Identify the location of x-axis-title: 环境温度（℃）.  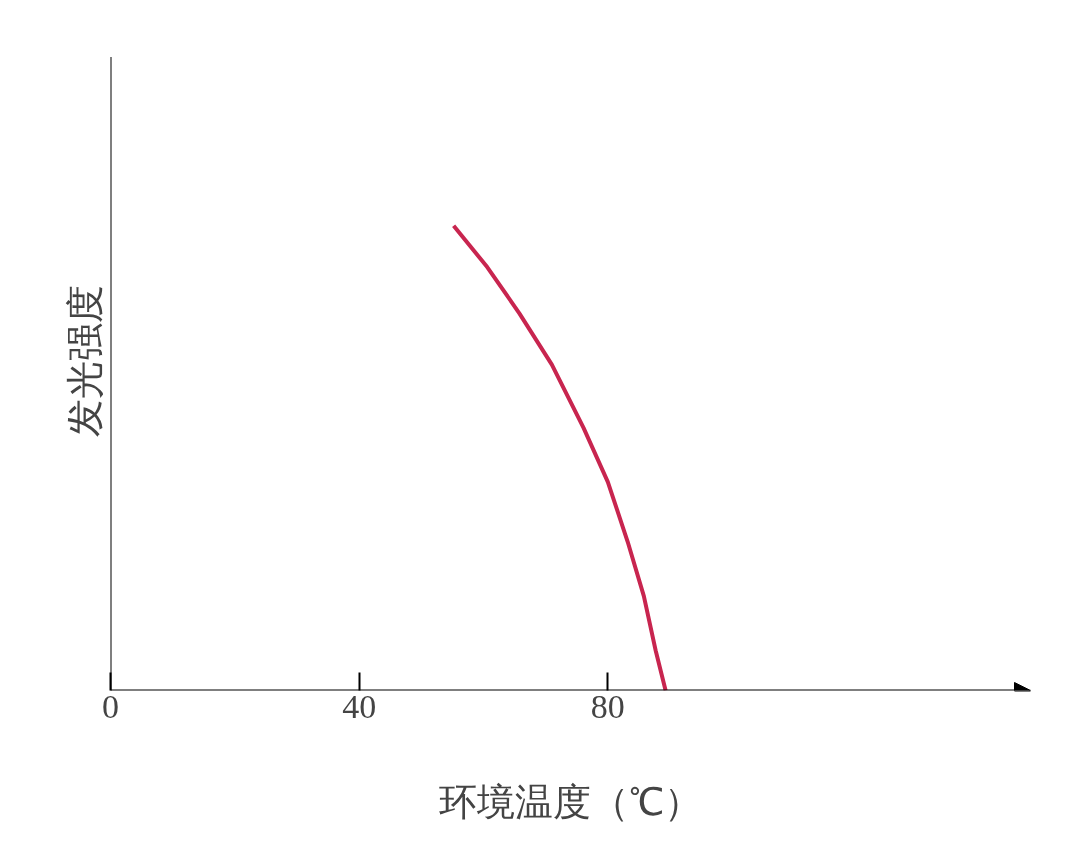
(570, 801).